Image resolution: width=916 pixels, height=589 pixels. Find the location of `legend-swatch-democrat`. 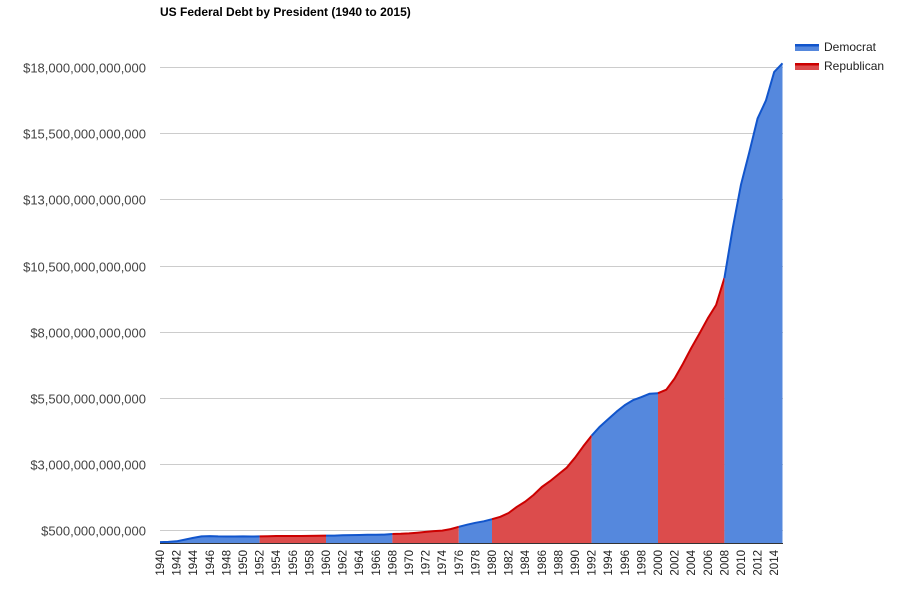

legend-swatch-democrat is located at coordinates (807, 47).